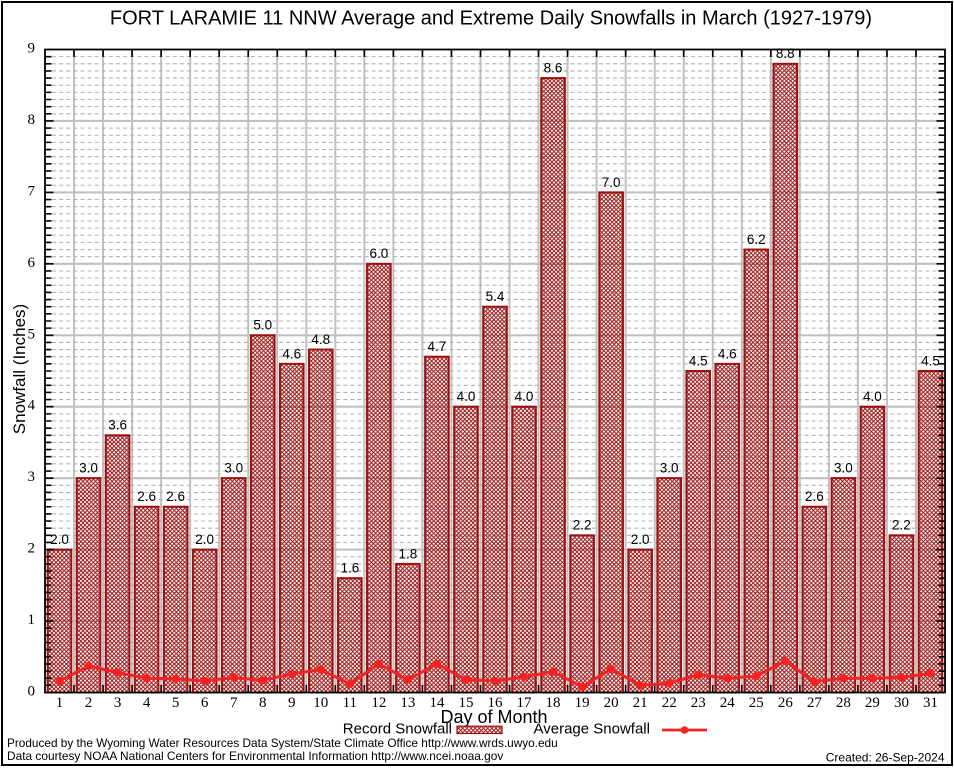 The height and width of the screenshot is (768, 954). I want to click on svg-text: 15, so click(465, 703).